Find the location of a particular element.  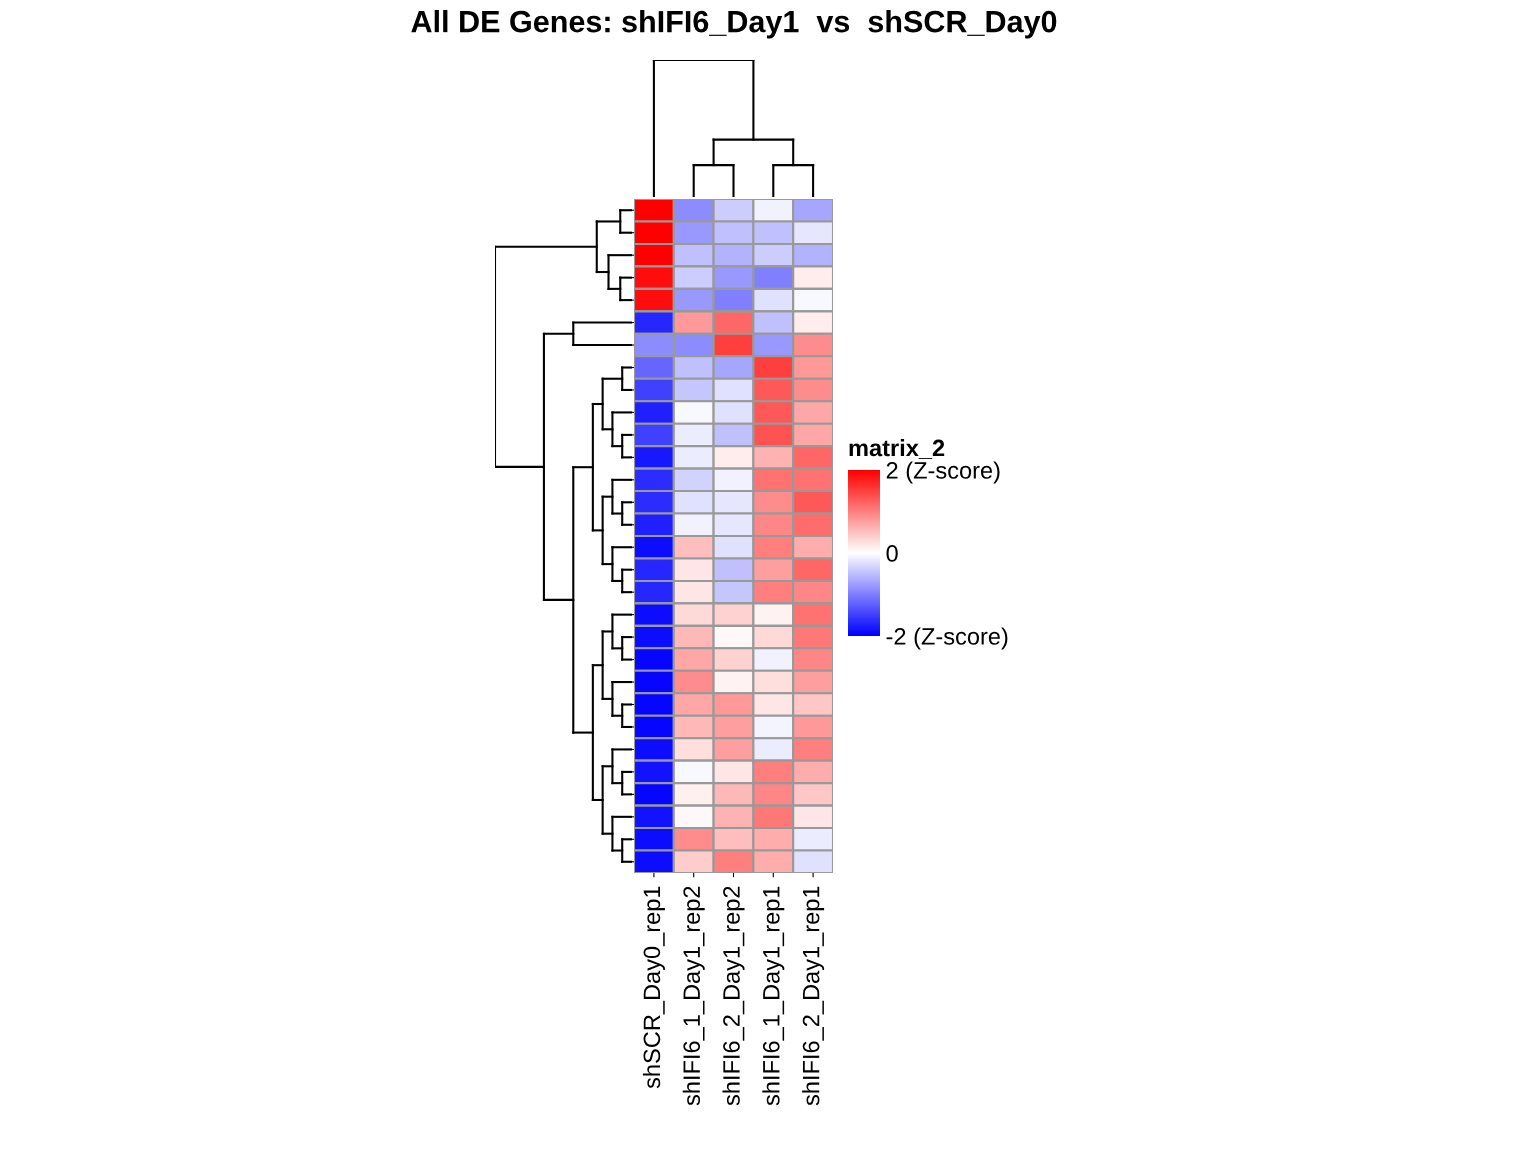

chart-title: All DE Genes: shIFI6_Day1 vs shSCR_Day0 is located at coordinates (734, 24).